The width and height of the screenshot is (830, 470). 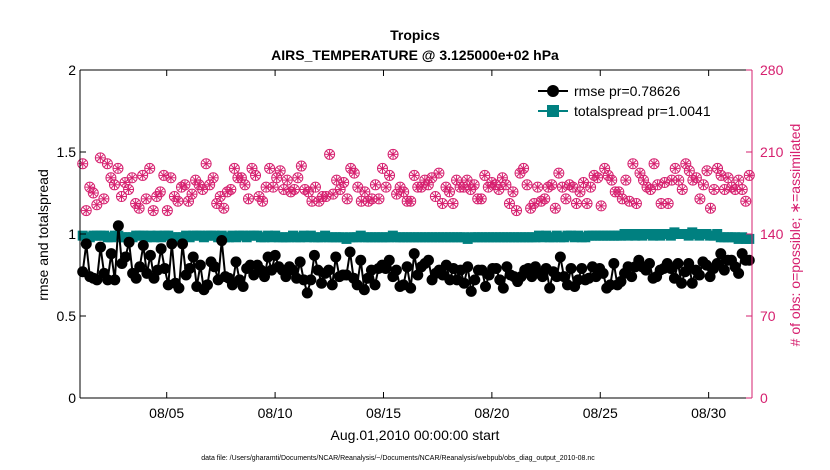 I want to click on y-tick-label: 1.5, so click(x=67, y=152).